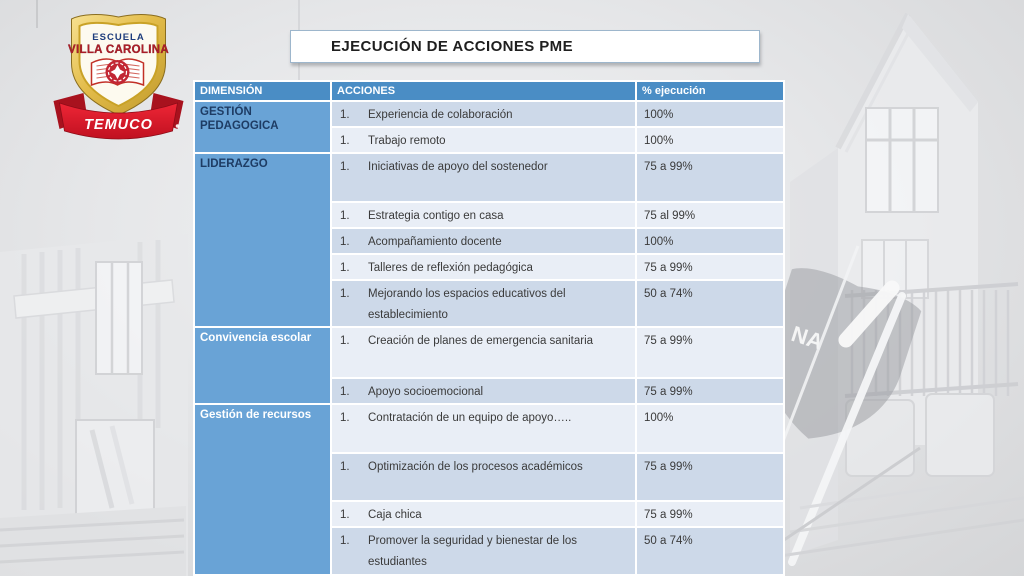 The height and width of the screenshot is (576, 1024). Describe the element at coordinates (177, 126) in the screenshot. I see `sparkle` at that location.